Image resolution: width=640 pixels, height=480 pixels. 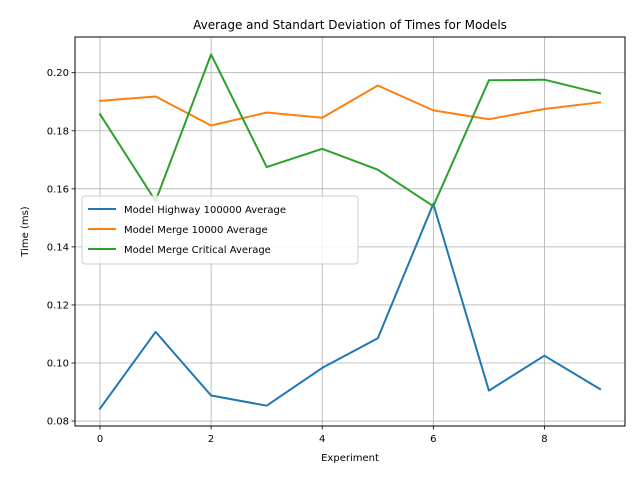 I want to click on x-axis: 0 2 4 6 8, so click(x=322, y=435).